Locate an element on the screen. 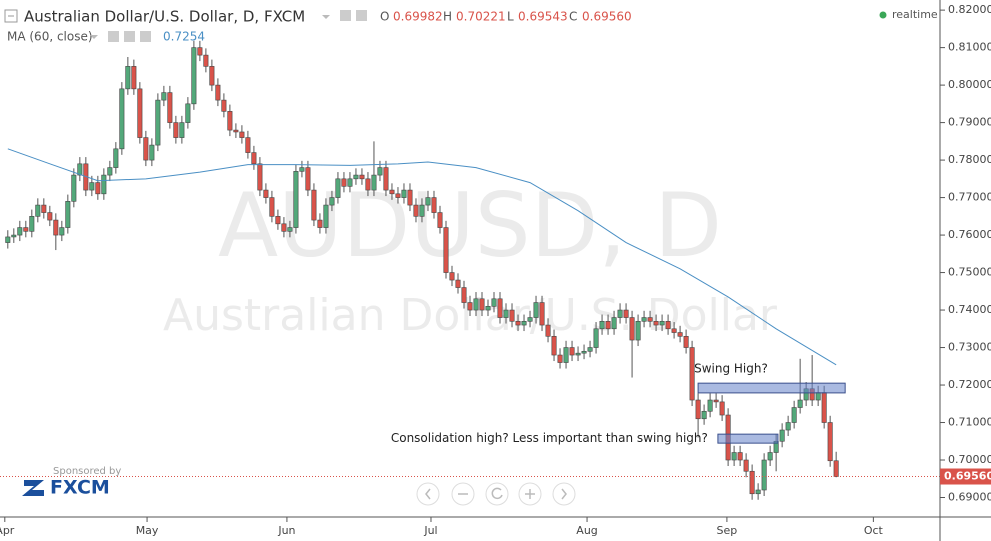  sponsor: Sponsored by FXCM is located at coordinates (71, 482).